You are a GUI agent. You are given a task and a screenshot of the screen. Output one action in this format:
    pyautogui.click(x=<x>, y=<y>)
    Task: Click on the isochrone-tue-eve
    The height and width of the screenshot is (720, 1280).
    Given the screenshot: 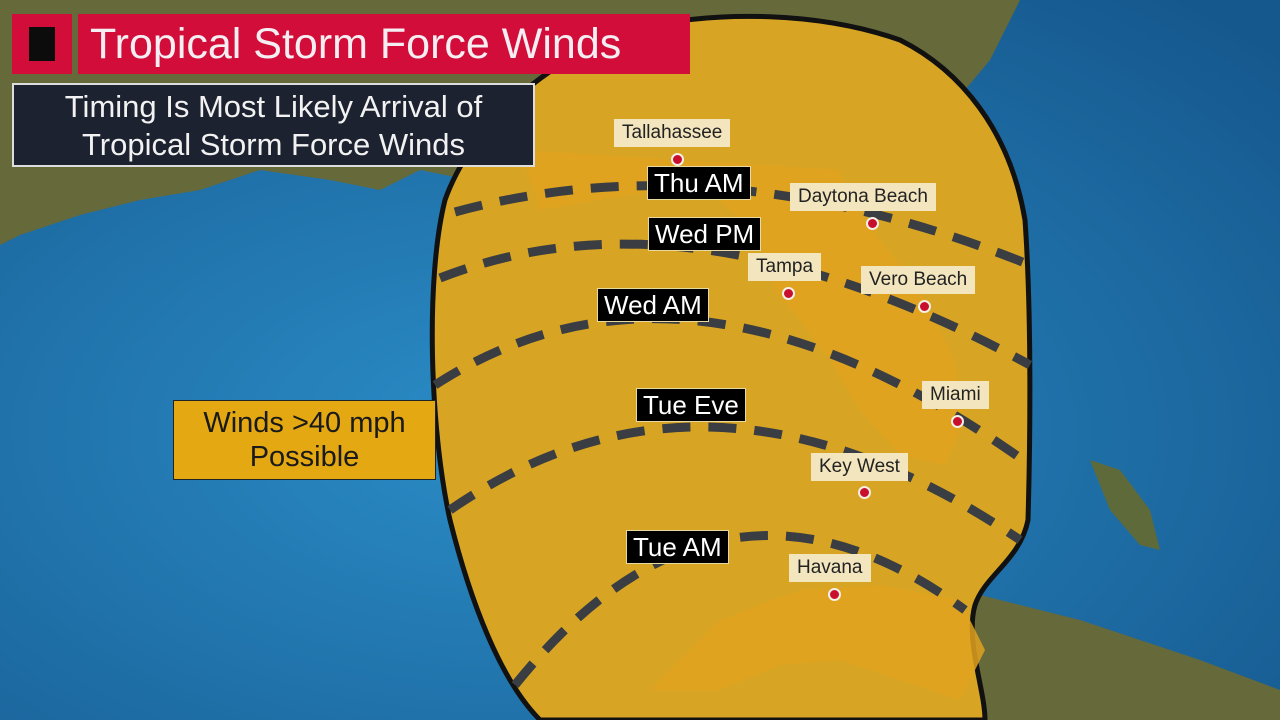 What is the action you would take?
    pyautogui.click(x=735, y=483)
    